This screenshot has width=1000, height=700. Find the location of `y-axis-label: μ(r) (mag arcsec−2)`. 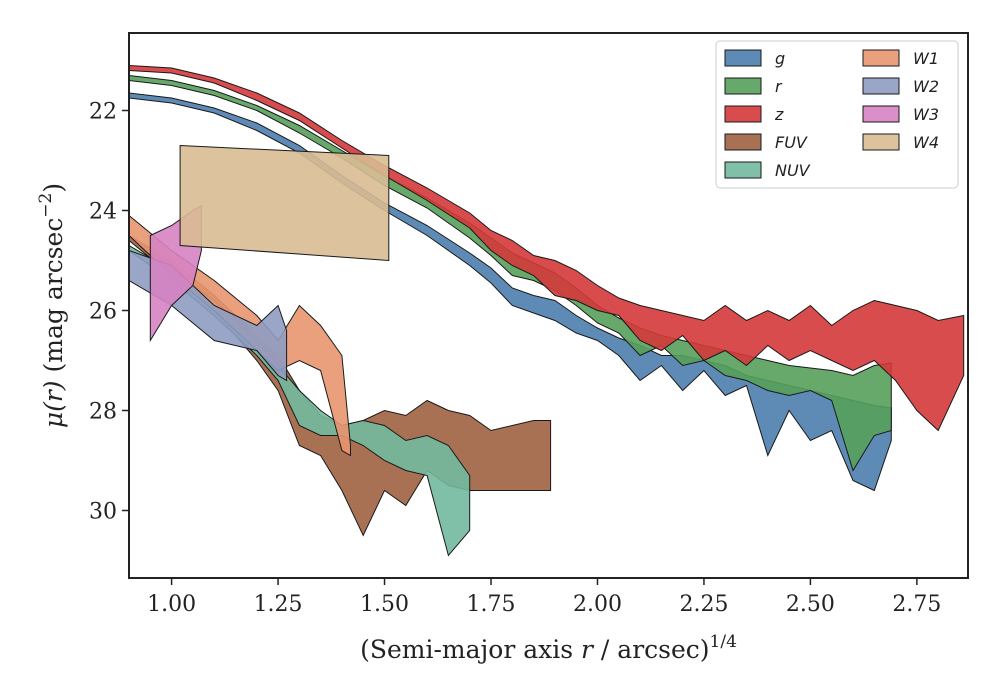

y-axis-label: μ(r) (mag arcsec−2) is located at coordinates (52, 305).